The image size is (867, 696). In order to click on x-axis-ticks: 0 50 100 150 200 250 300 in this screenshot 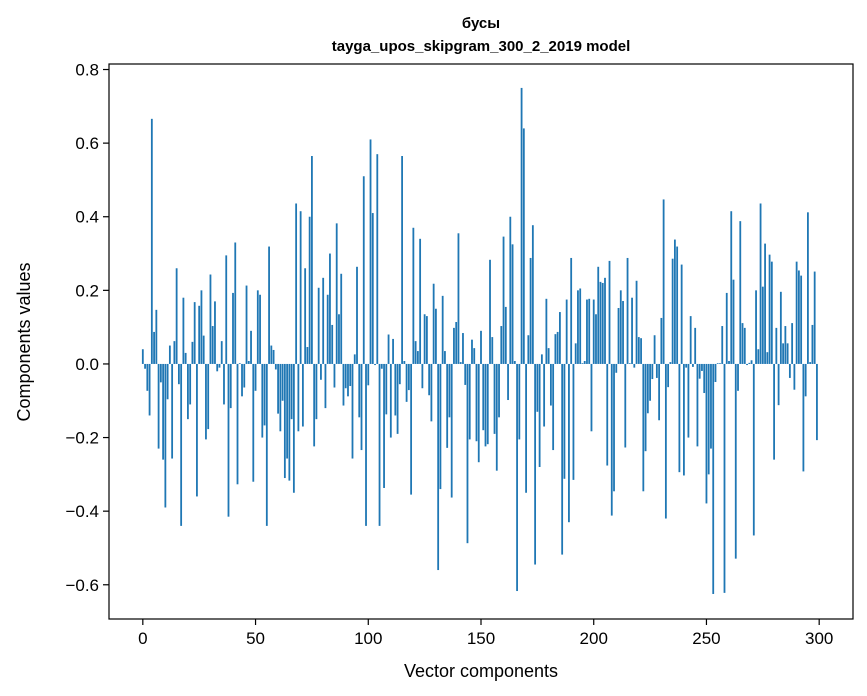, I will do `click(485, 633)`.